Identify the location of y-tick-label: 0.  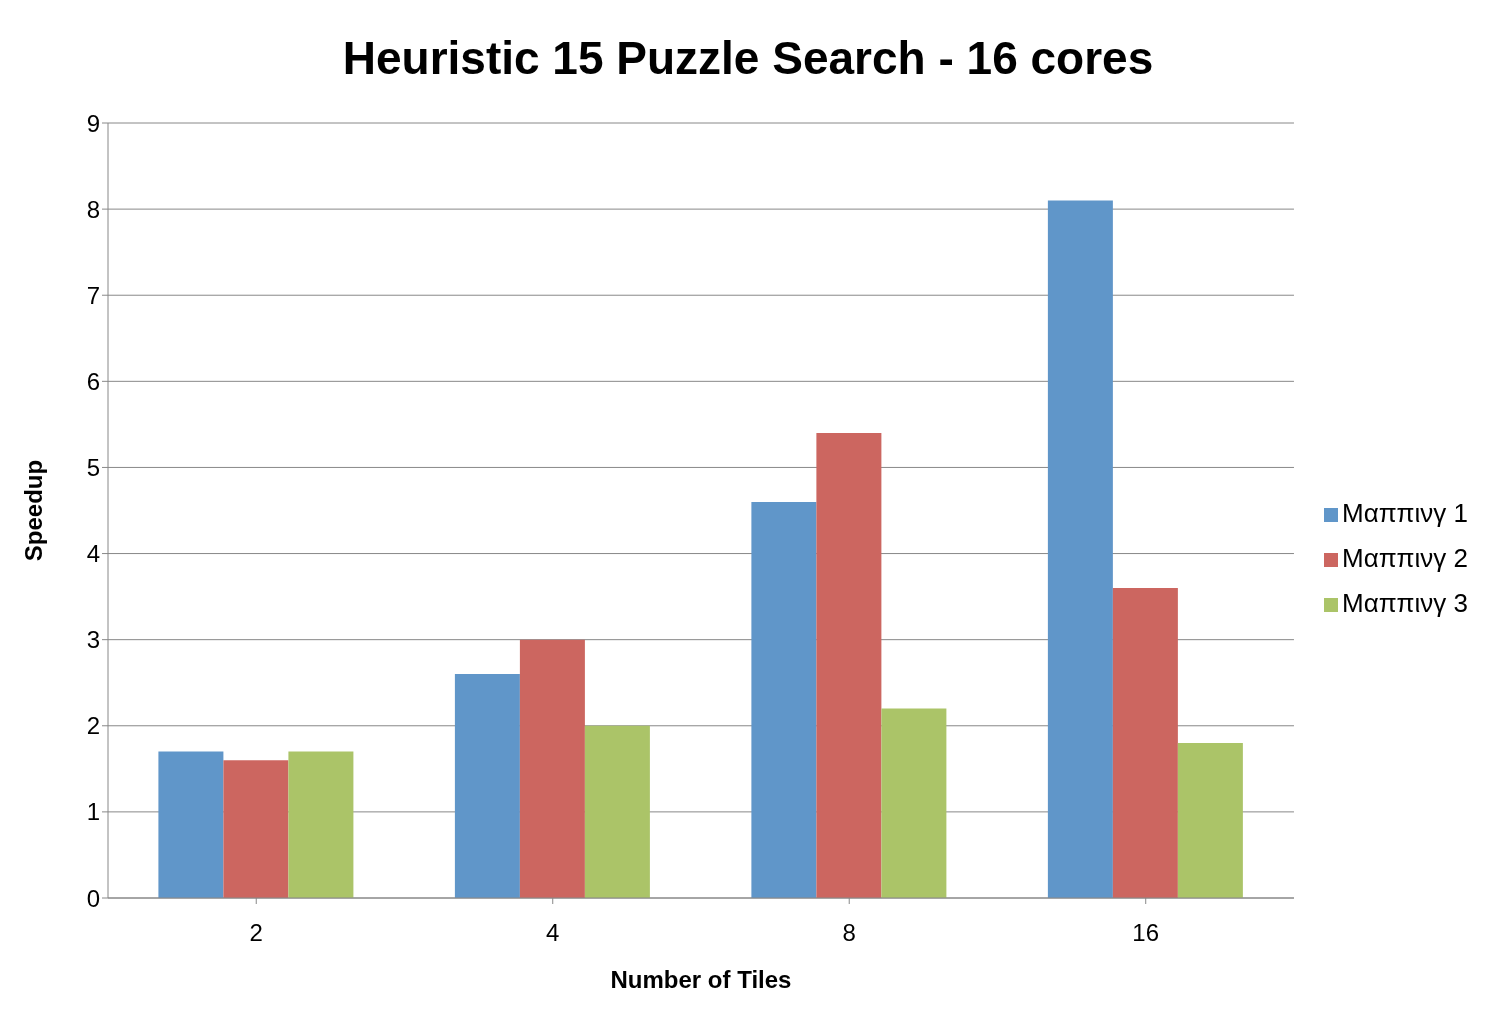
(93, 898).